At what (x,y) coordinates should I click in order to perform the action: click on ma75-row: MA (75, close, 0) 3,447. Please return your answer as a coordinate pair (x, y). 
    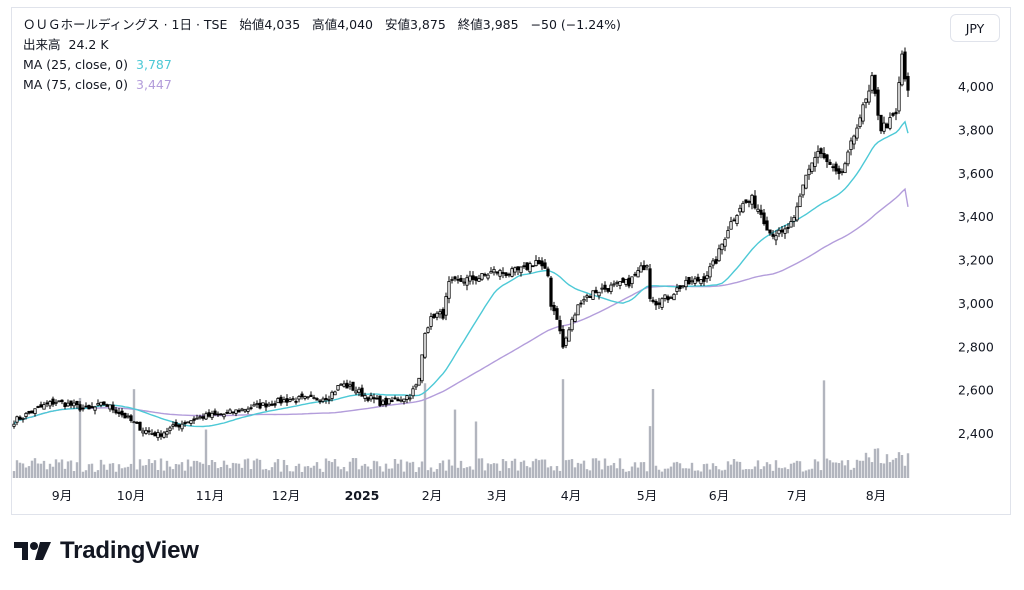
    Looking at the image, I should click on (322, 85).